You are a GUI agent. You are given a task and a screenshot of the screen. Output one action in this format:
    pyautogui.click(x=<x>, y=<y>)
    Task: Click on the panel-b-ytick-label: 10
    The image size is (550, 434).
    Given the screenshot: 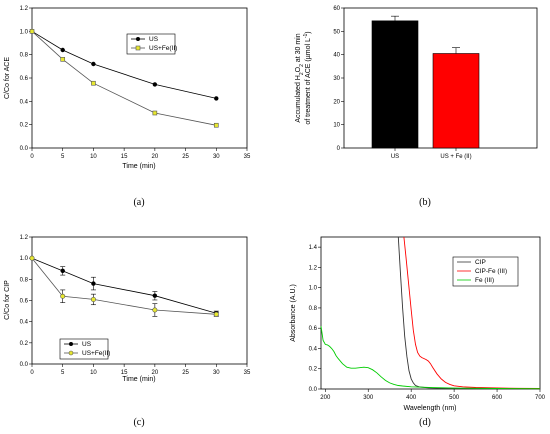 What is the action you would take?
    pyautogui.click(x=336, y=126)
    